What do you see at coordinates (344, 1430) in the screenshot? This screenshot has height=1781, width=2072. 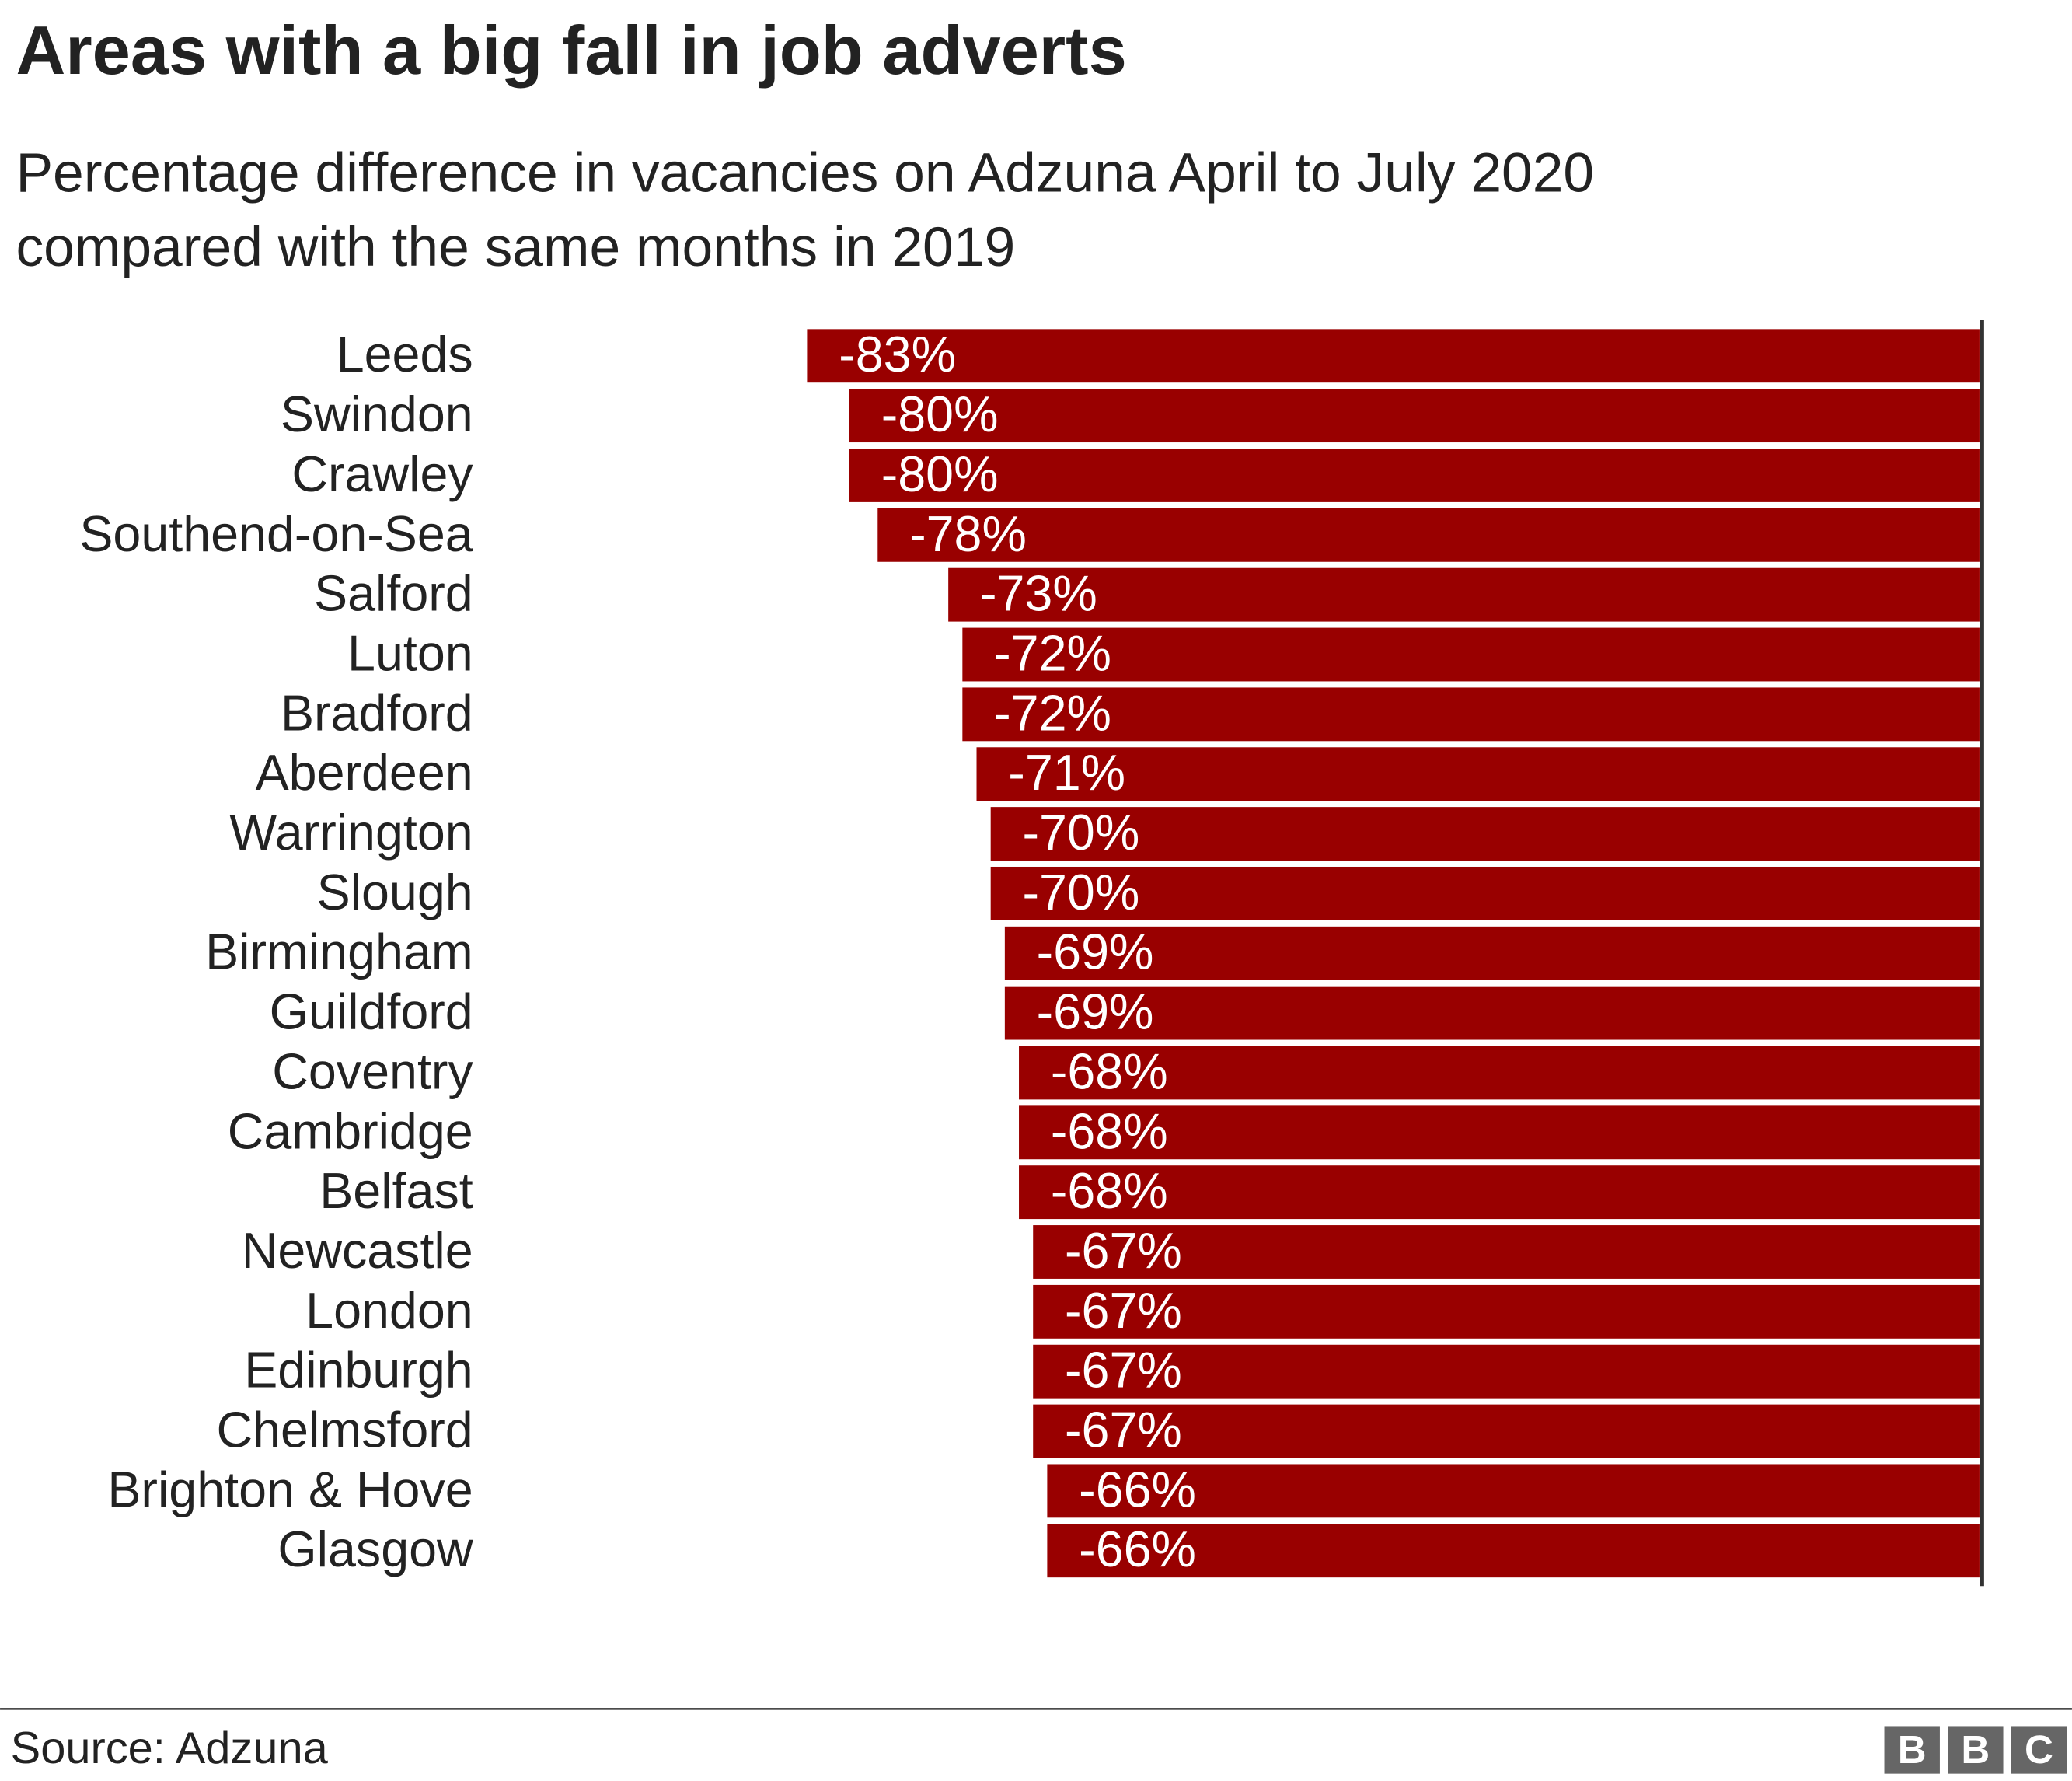 I see `category-label: Chelmsford` at bounding box center [344, 1430].